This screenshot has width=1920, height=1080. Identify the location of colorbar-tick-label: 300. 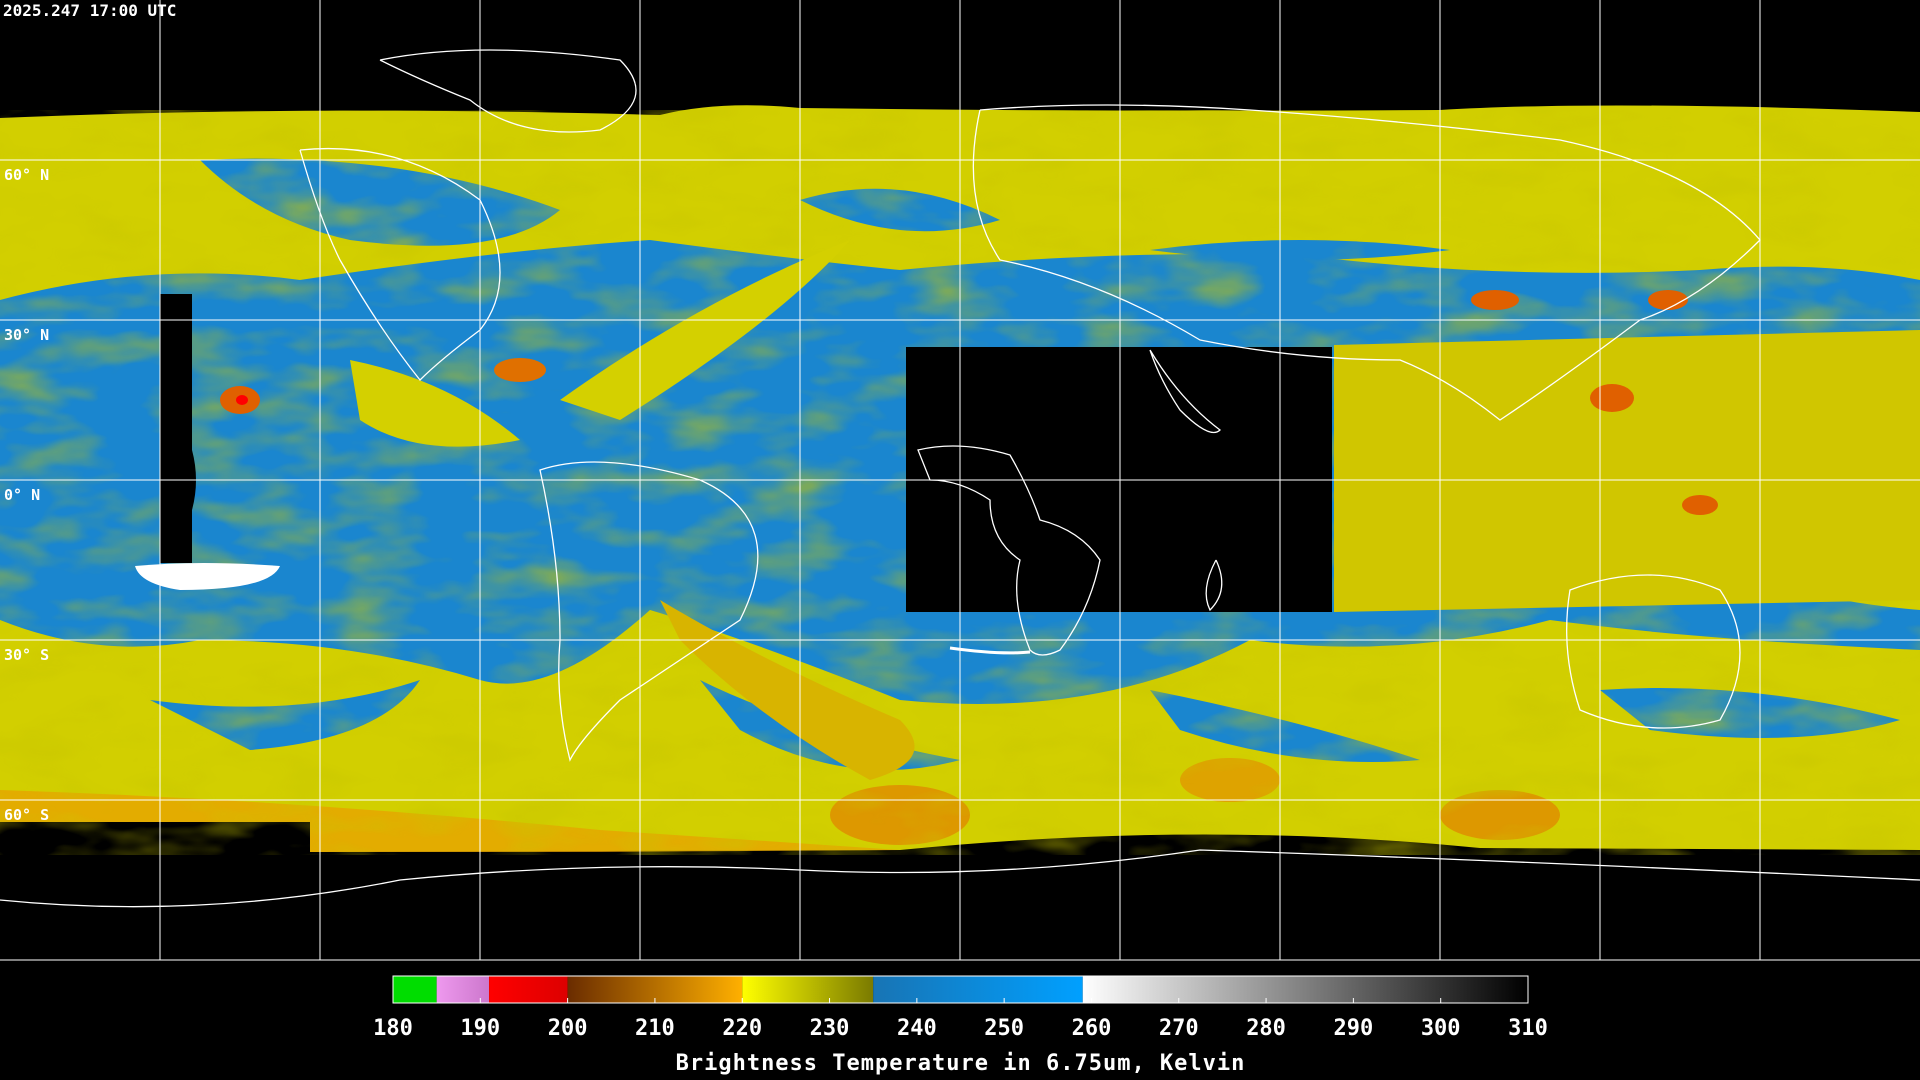
(1441, 1028).